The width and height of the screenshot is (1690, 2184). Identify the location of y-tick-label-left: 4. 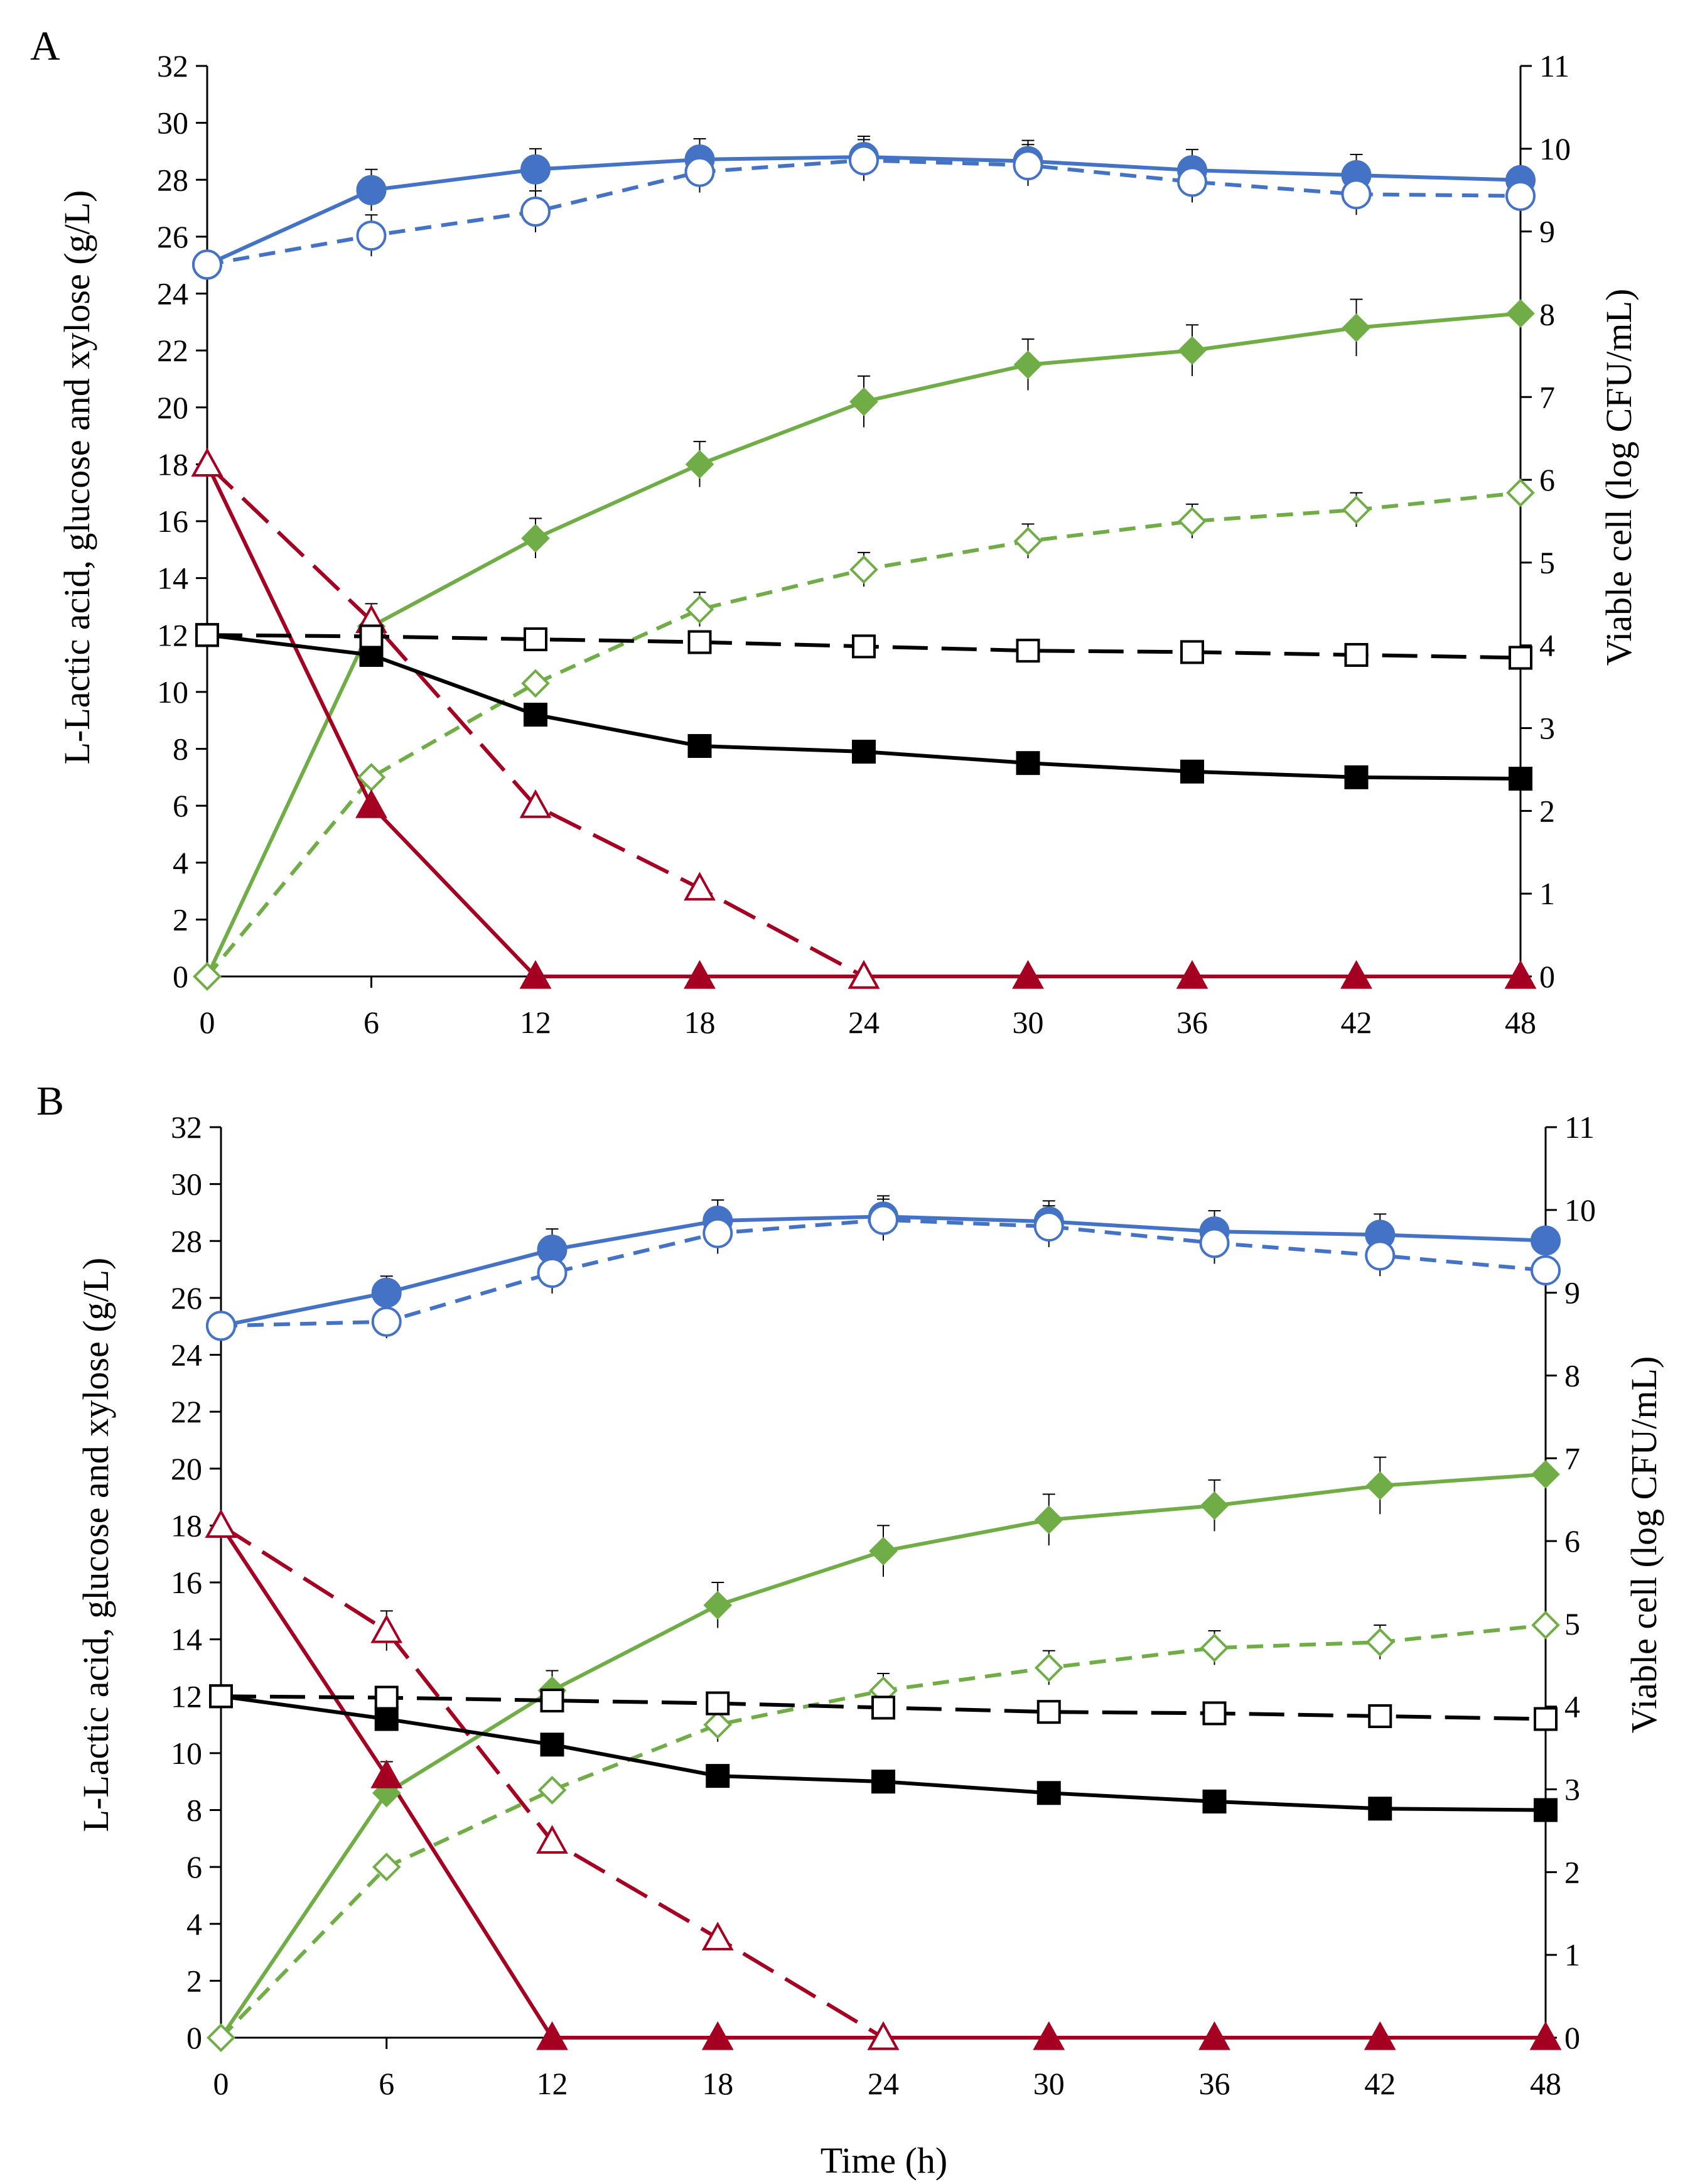
(181, 862).